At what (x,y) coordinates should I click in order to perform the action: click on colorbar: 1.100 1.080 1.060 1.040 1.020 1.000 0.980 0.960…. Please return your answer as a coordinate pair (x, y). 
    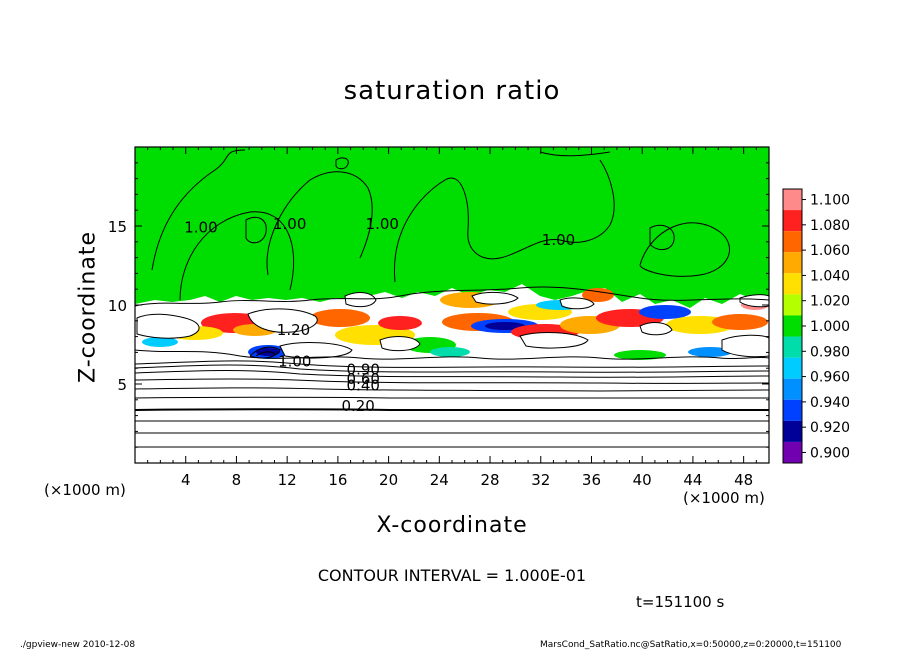
    Looking at the image, I should click on (816, 326).